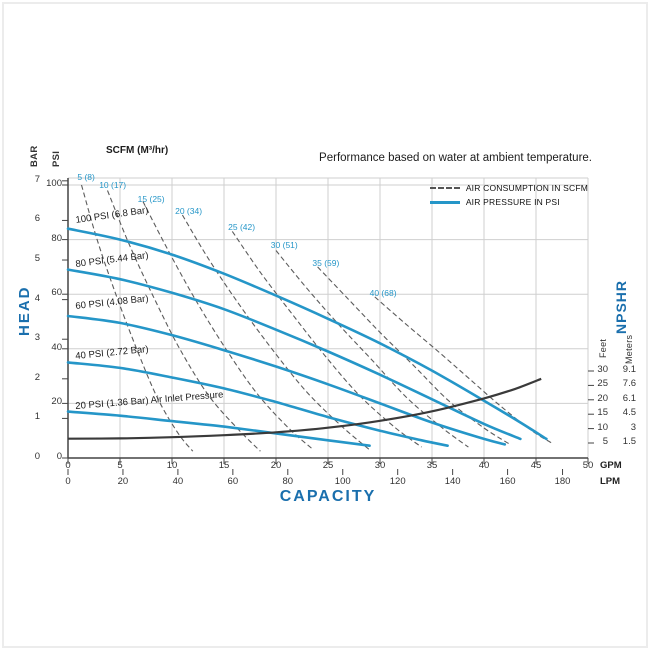 The height and width of the screenshot is (650, 650). Describe the element at coordinates (37, 417) in the screenshot. I see `bar-tick-label: 1` at that location.